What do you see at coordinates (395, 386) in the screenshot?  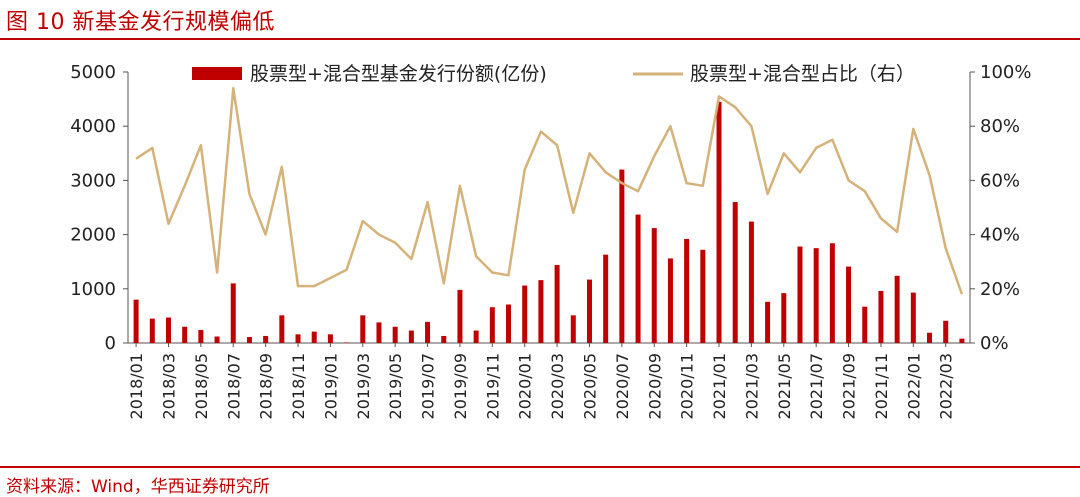 I see `x-tick-label: 2019/05` at bounding box center [395, 386].